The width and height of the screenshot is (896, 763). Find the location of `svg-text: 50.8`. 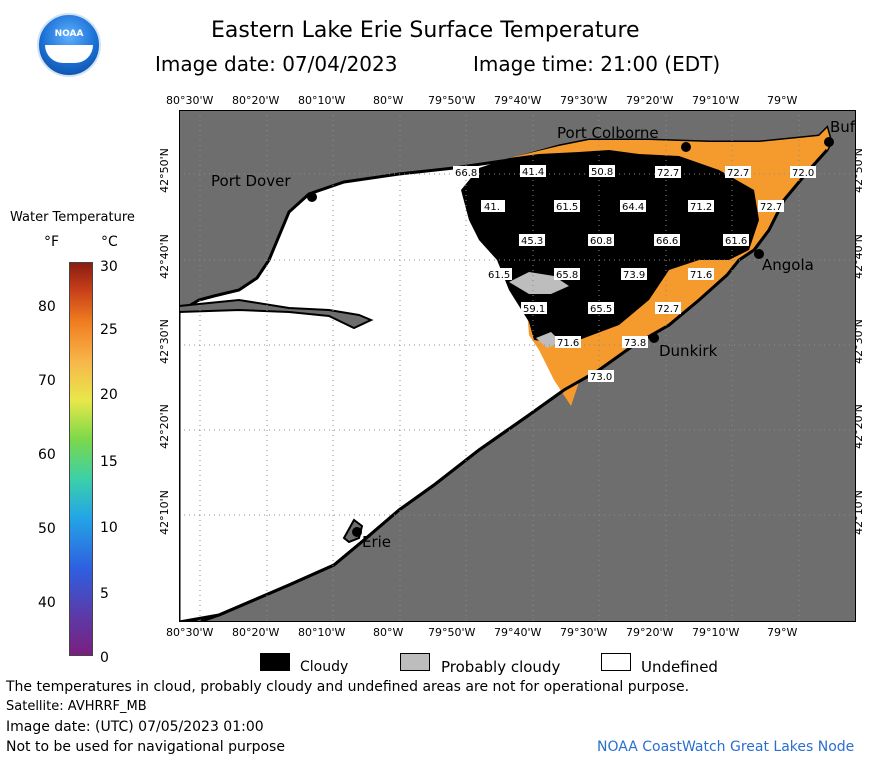

svg-text: 50.8 is located at coordinates (602, 172).